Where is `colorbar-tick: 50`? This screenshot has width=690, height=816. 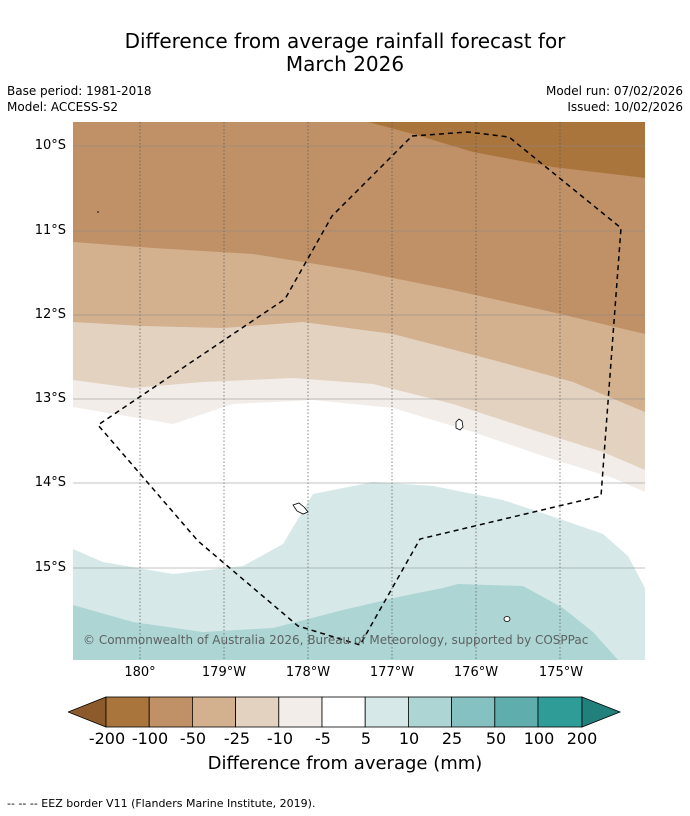
colorbar-tick: 50 is located at coordinates (496, 738).